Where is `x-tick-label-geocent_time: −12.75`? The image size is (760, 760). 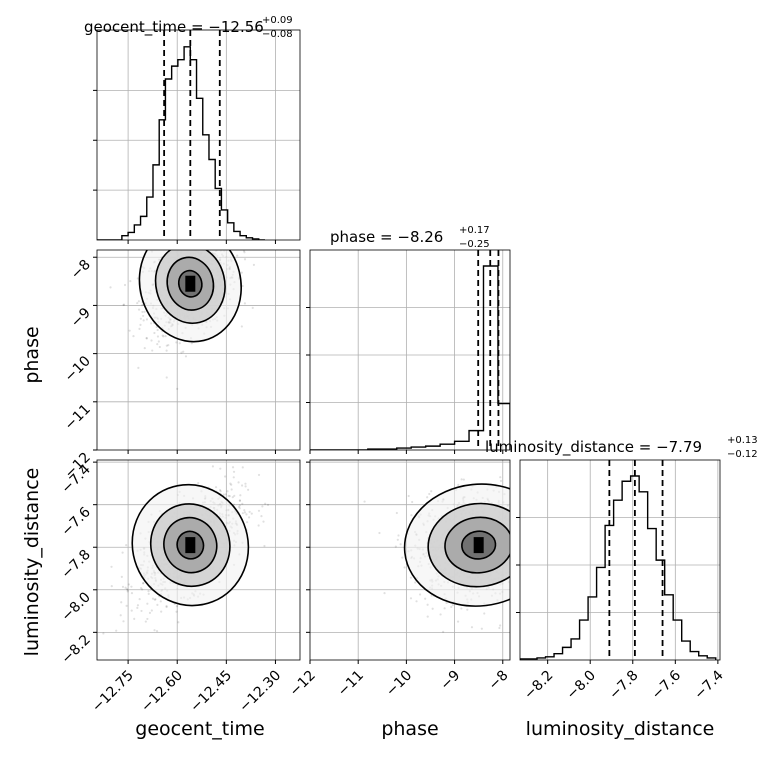 x-tick-label-geocent_time: −12.75 is located at coordinates (113, 692).